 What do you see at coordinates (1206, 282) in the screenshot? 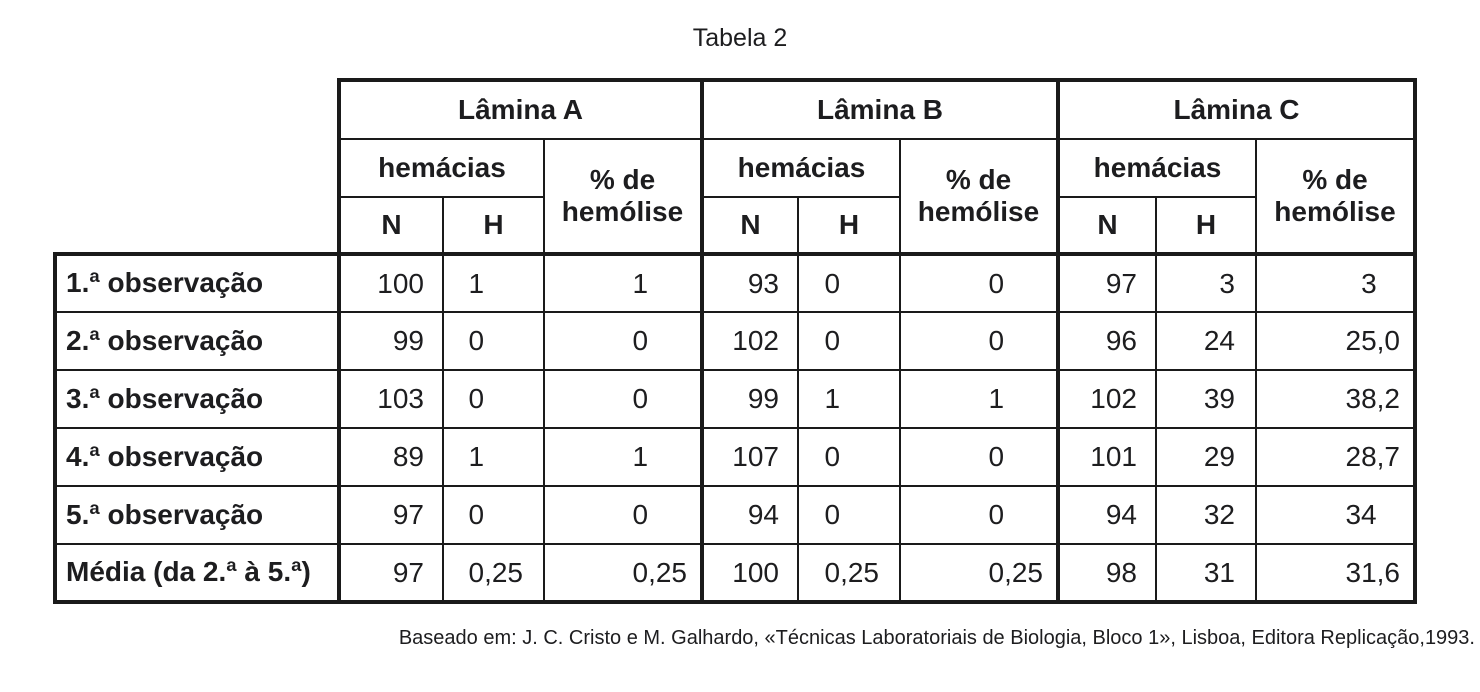
I see `table-cell: 3` at bounding box center [1206, 282].